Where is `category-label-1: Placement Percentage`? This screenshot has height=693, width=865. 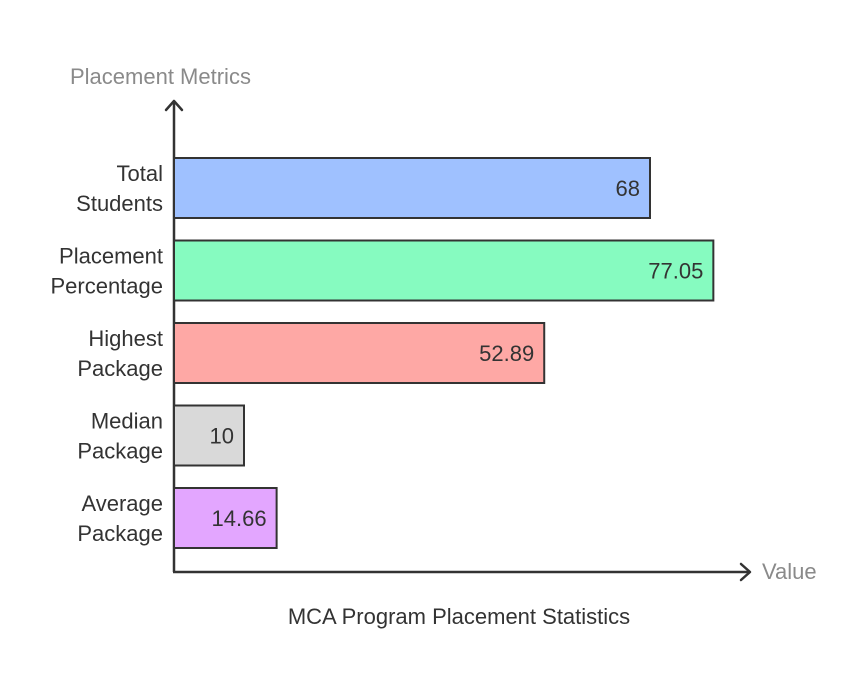 category-label-1: Placement Percentage is located at coordinates (106, 271).